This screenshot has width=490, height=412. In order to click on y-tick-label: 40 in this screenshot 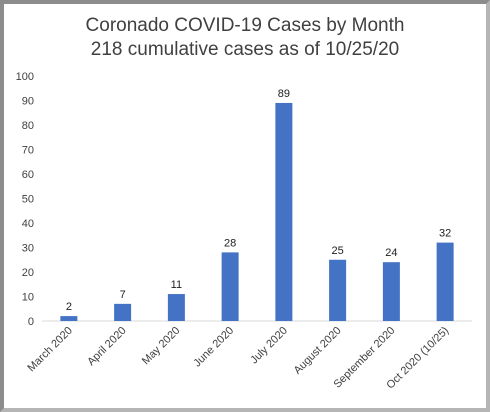, I will do `click(28, 224)`.